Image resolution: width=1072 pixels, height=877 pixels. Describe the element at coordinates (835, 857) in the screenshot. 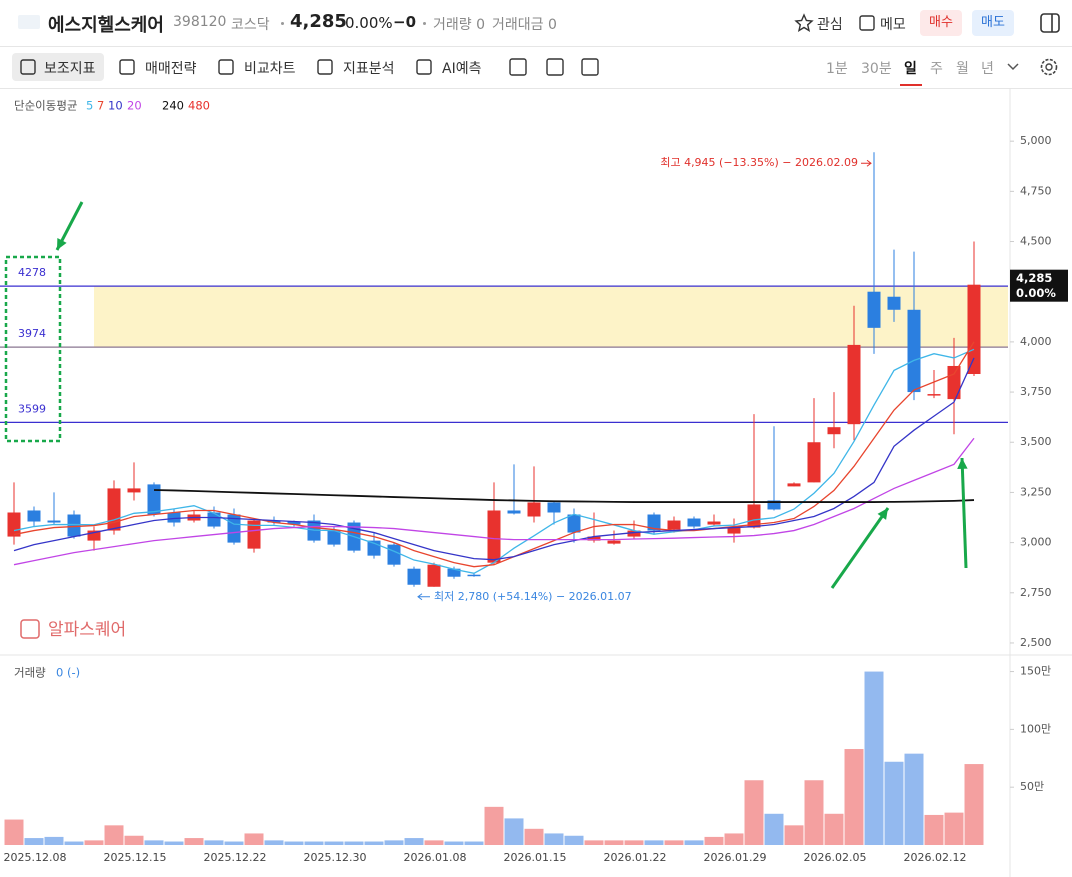

I see `x-tick-label: 2026.02.05` at that location.